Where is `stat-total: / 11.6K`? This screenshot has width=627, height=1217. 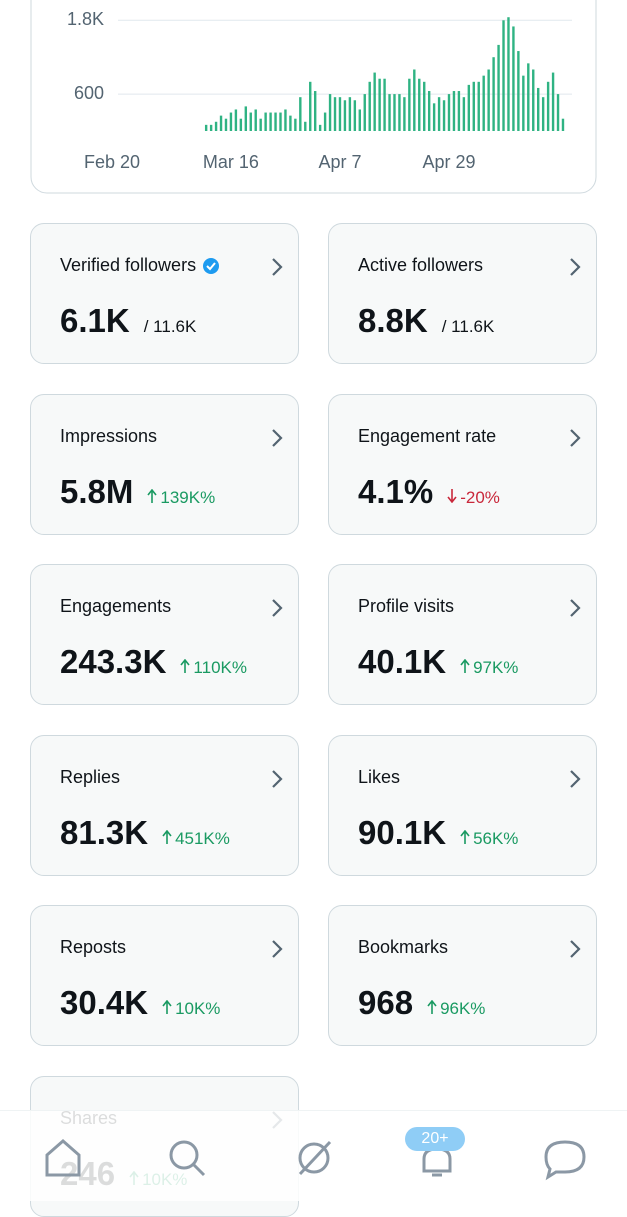
stat-total: / 11.6K is located at coordinates (468, 326).